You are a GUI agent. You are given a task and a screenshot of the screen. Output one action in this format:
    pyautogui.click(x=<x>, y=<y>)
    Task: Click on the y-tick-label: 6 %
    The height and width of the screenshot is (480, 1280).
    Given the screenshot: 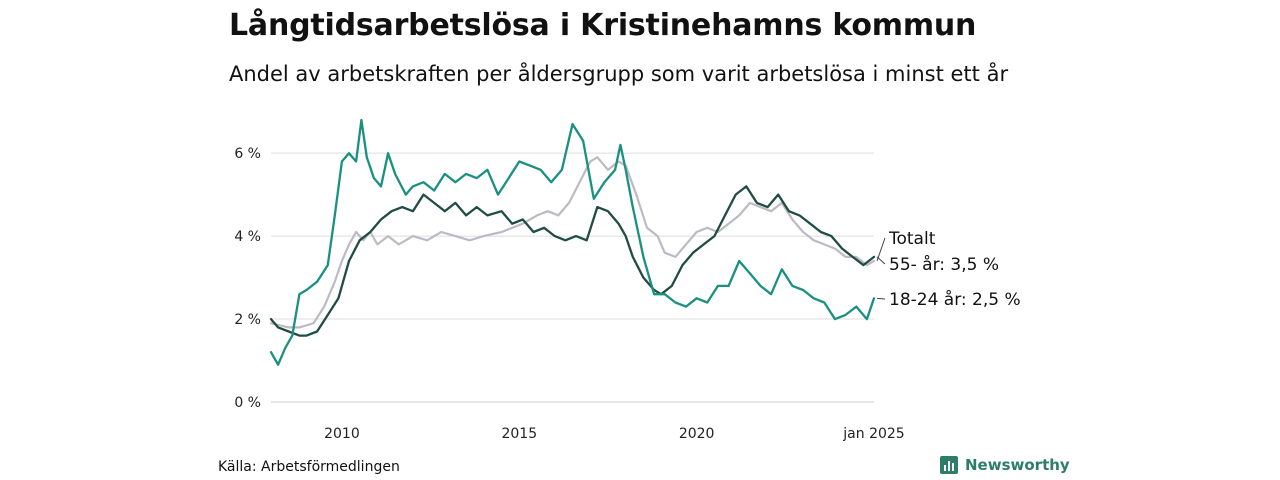 What is the action you would take?
    pyautogui.click(x=247, y=154)
    